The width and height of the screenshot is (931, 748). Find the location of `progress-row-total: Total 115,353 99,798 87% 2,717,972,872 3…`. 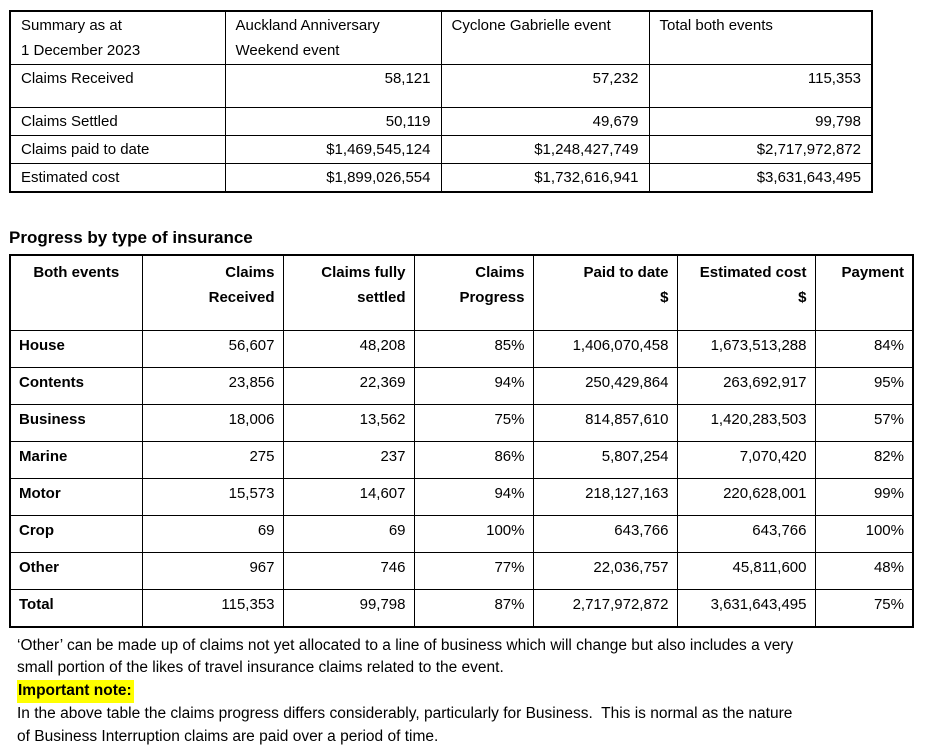

progress-row-total: Total 115,353 99,798 87% 2,717,972,872 3… is located at coordinates (461, 608).